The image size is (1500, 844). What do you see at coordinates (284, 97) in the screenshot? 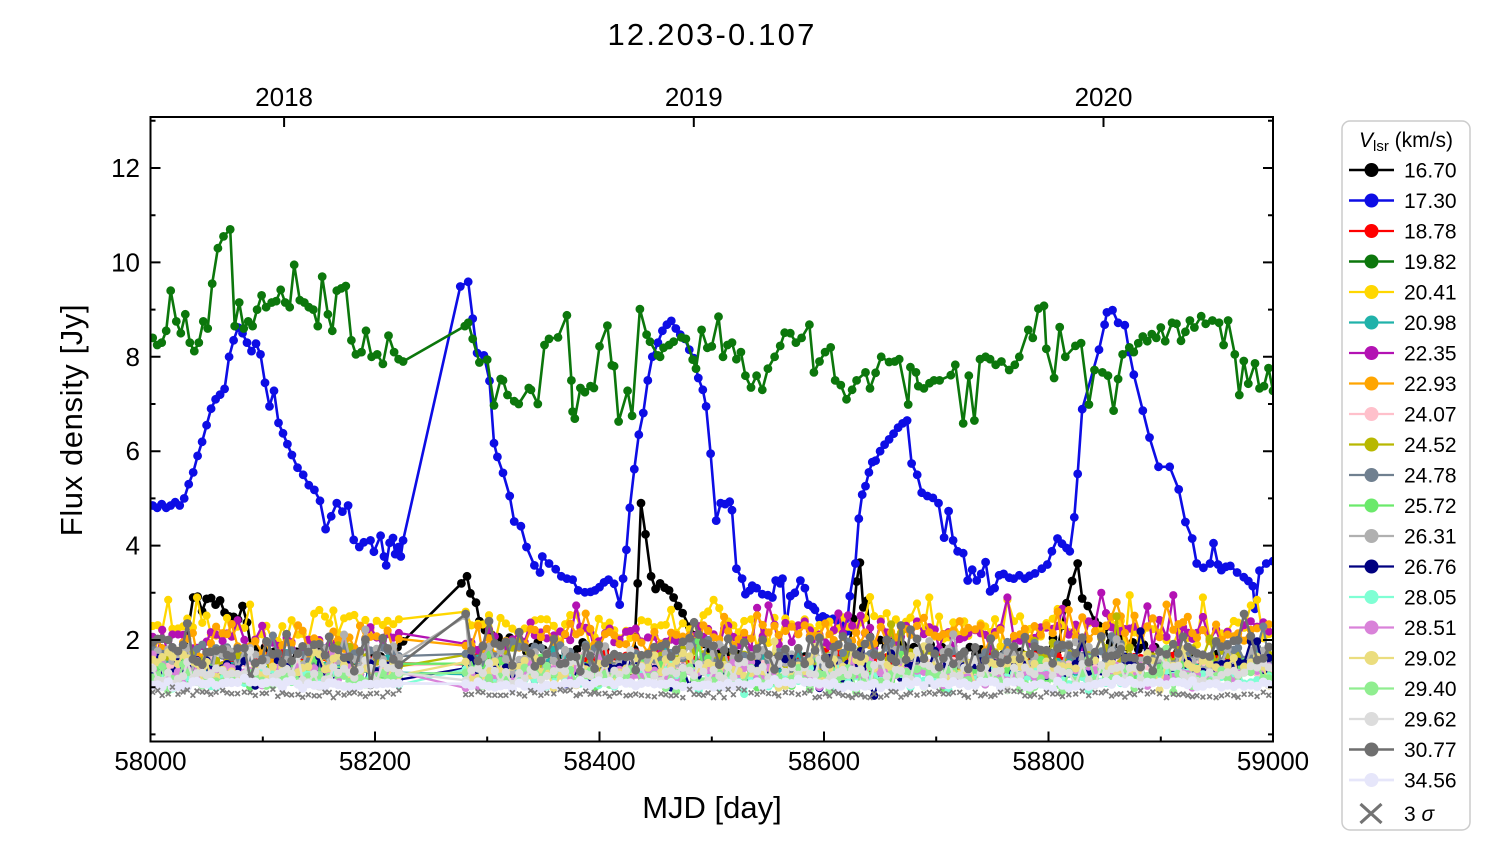
I see `svg-text: 2018` at bounding box center [284, 97].